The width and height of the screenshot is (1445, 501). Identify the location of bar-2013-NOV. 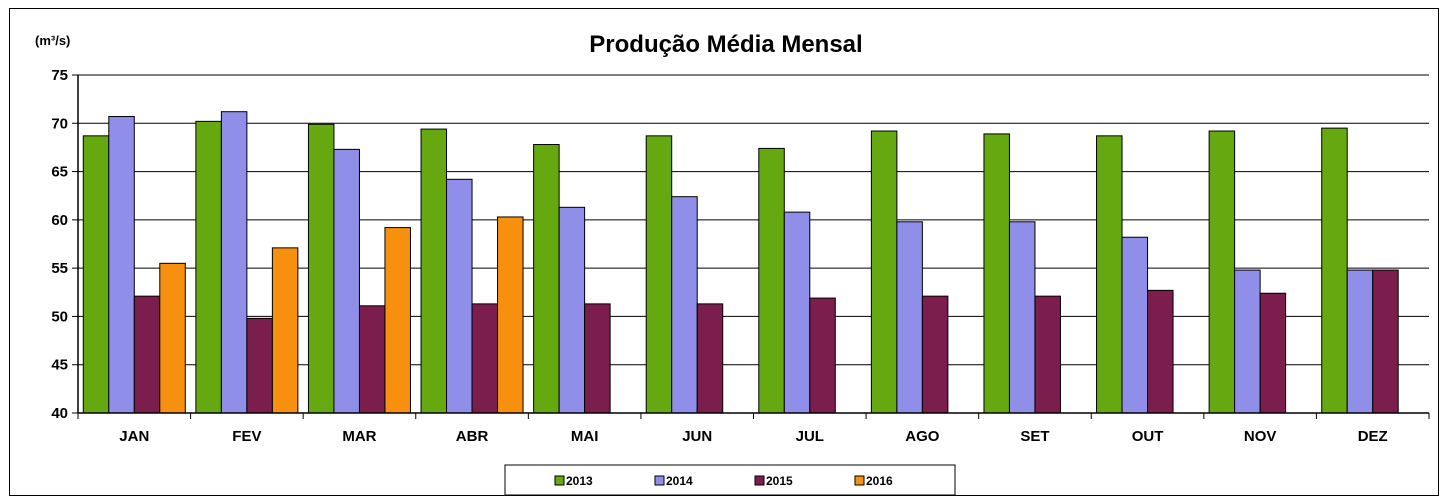
(1222, 272).